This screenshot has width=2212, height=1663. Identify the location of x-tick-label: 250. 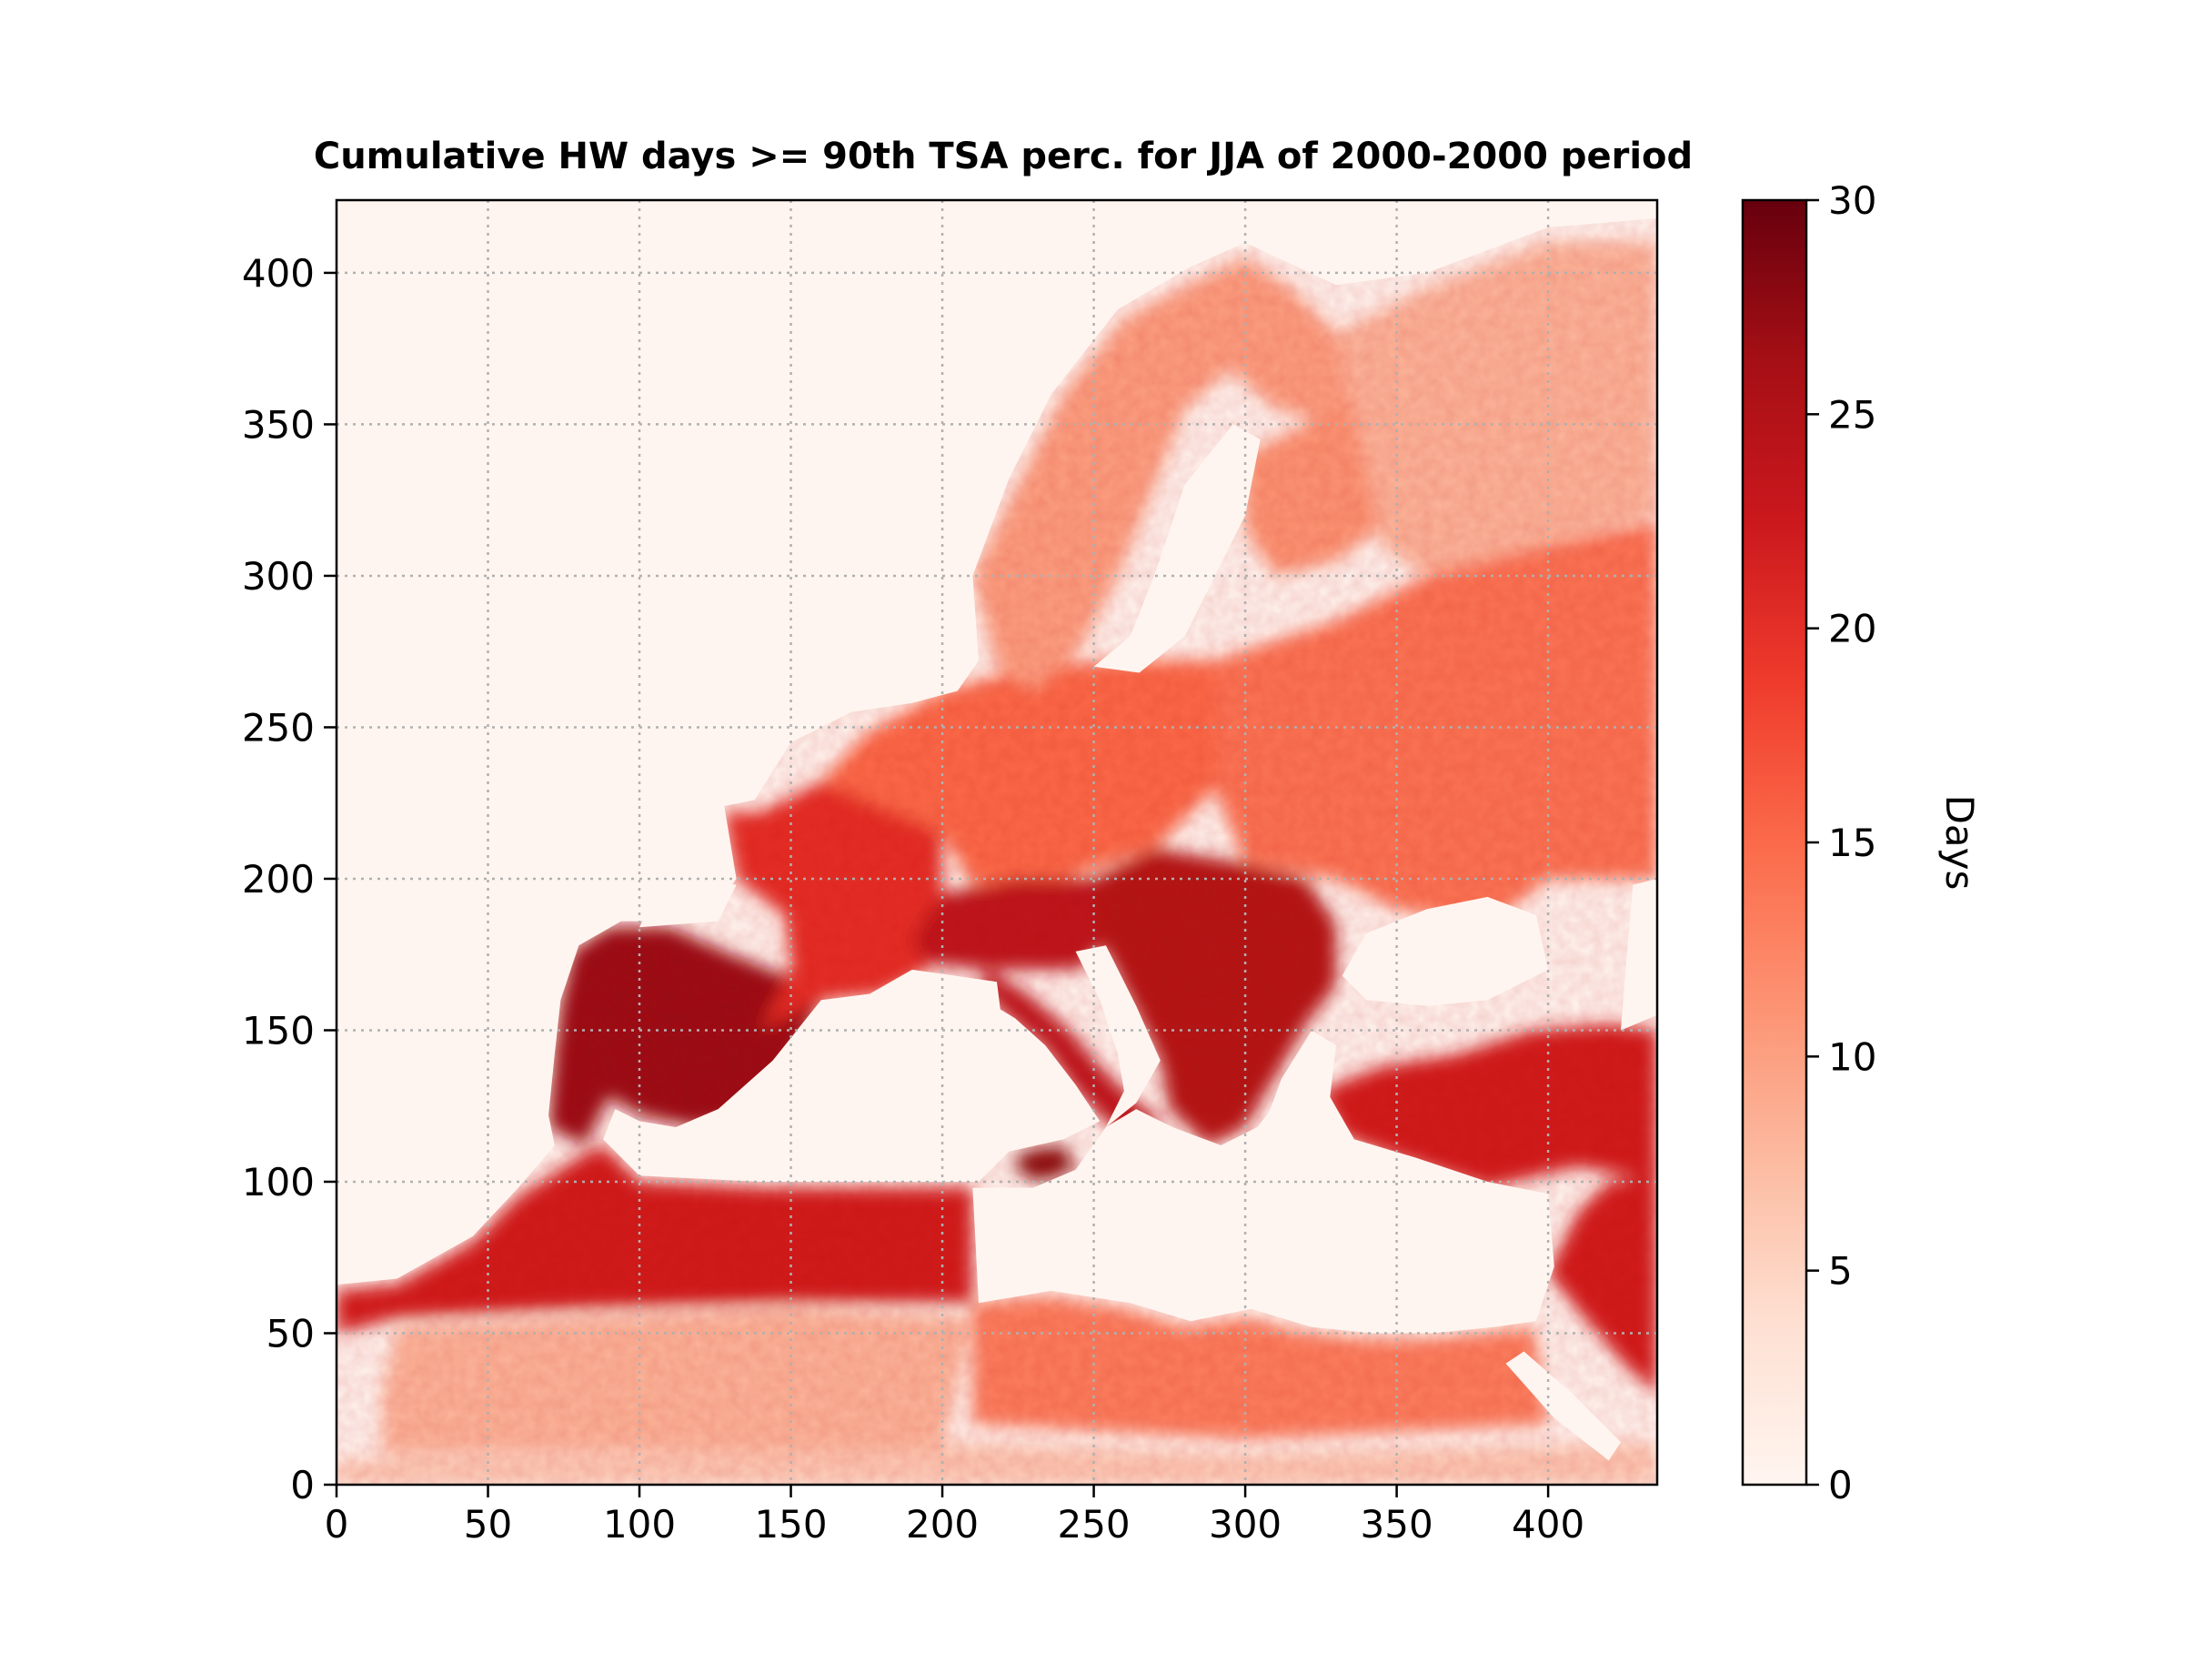
(1093, 1524).